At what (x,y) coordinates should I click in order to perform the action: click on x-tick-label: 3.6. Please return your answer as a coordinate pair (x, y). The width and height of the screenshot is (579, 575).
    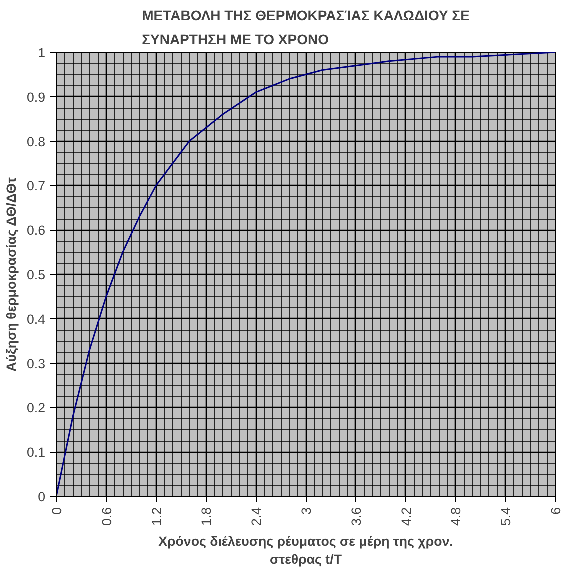
    Looking at the image, I should click on (356, 516).